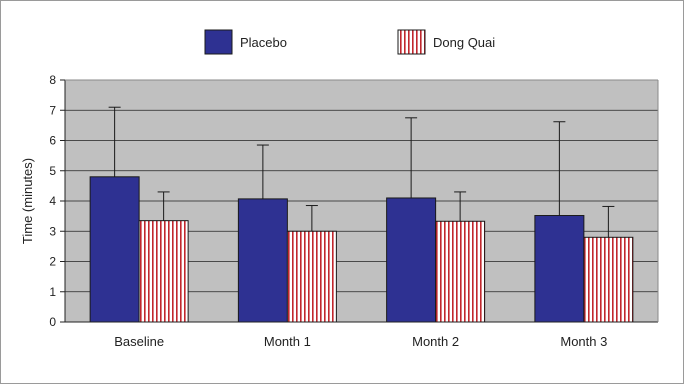 The height and width of the screenshot is (384, 684). I want to click on y-tick-label: 8, so click(52, 80).